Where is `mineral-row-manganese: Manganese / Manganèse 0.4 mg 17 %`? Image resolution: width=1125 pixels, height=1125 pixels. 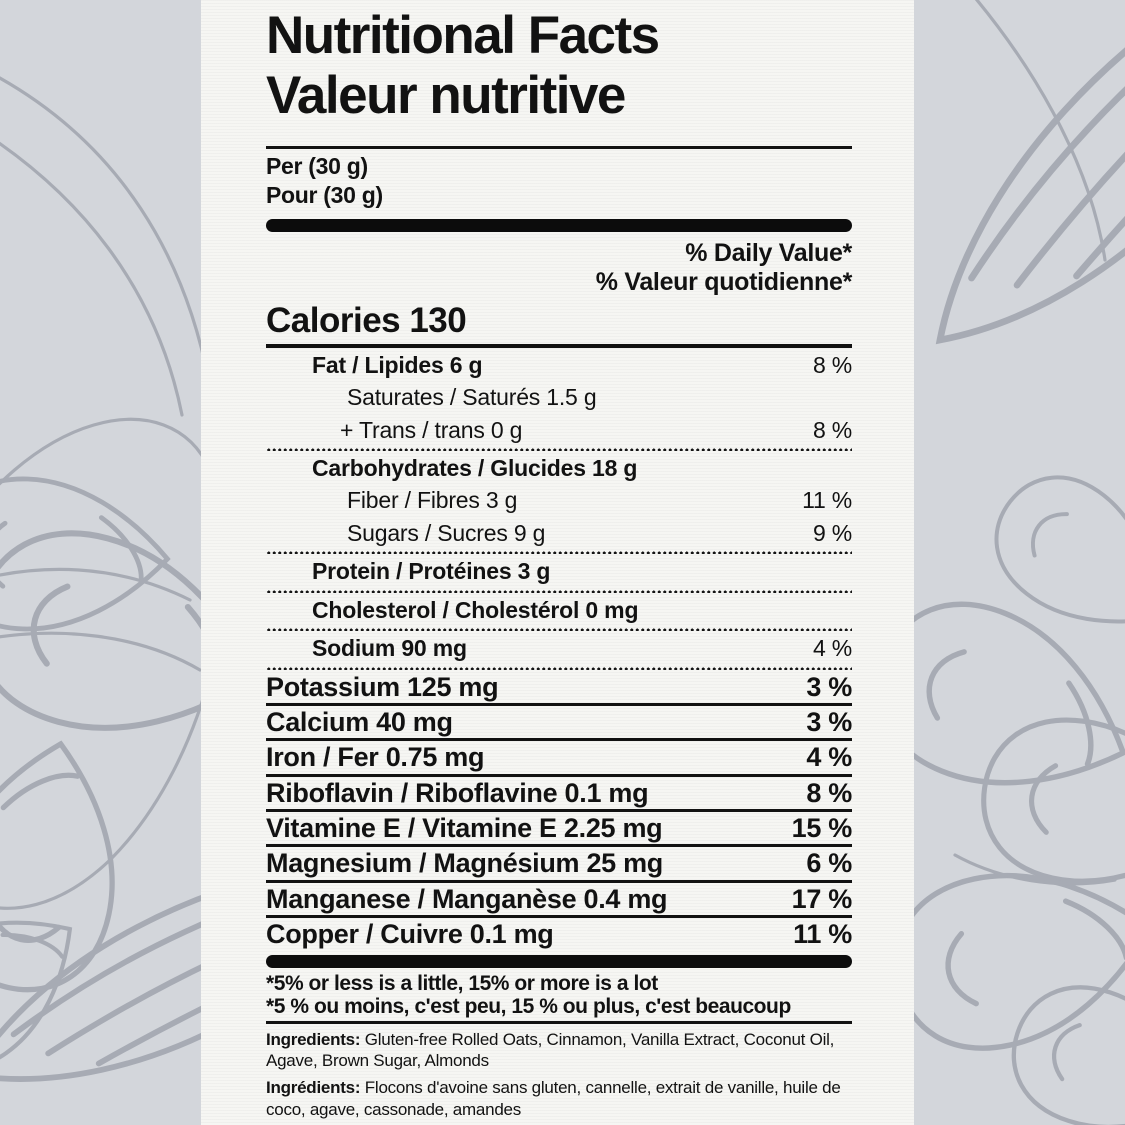 mineral-row-manganese: Manganese / Manganèse 0.4 mg 17 % is located at coordinates (559, 900).